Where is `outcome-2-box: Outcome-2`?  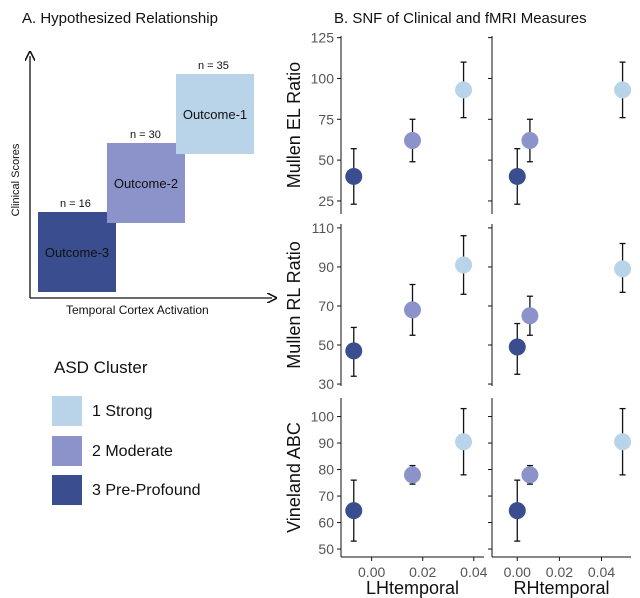 outcome-2-box: Outcome-2 is located at coordinates (146, 183).